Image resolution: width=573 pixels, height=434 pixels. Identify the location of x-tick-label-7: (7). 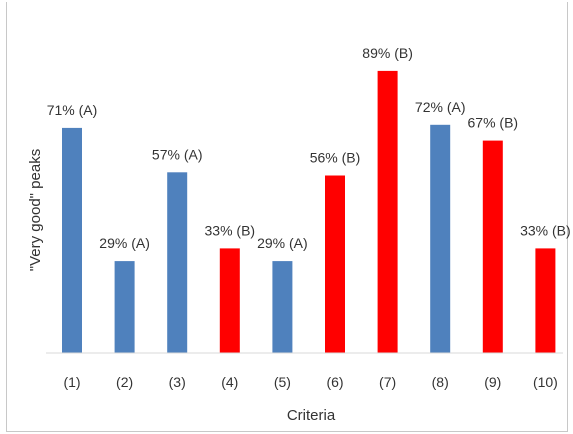
(387, 382).